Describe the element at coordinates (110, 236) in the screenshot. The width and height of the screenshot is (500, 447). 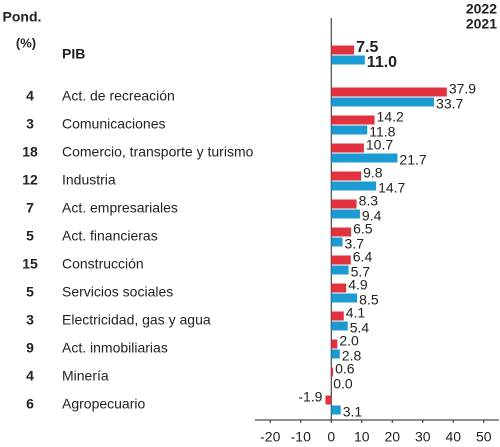
I see `category-label: Act. financieras` at that location.